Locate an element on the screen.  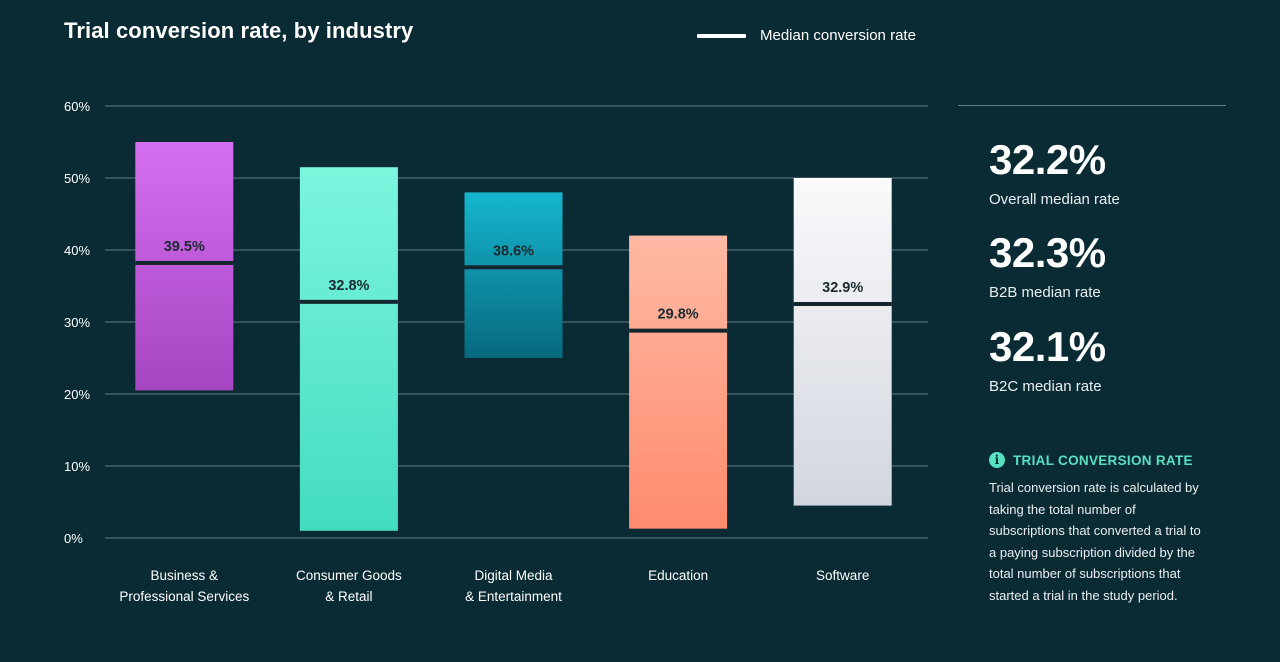
x-category-label: Consumer Goods is located at coordinates (349, 575).